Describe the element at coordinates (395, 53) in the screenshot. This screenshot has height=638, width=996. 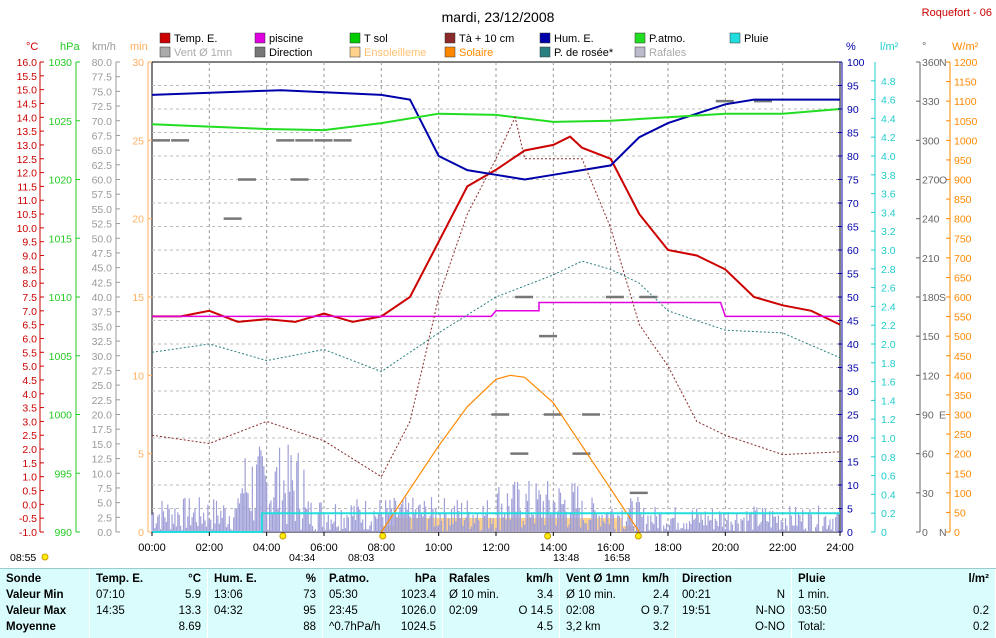
I see `legend-label: Ensoleilleme` at that location.